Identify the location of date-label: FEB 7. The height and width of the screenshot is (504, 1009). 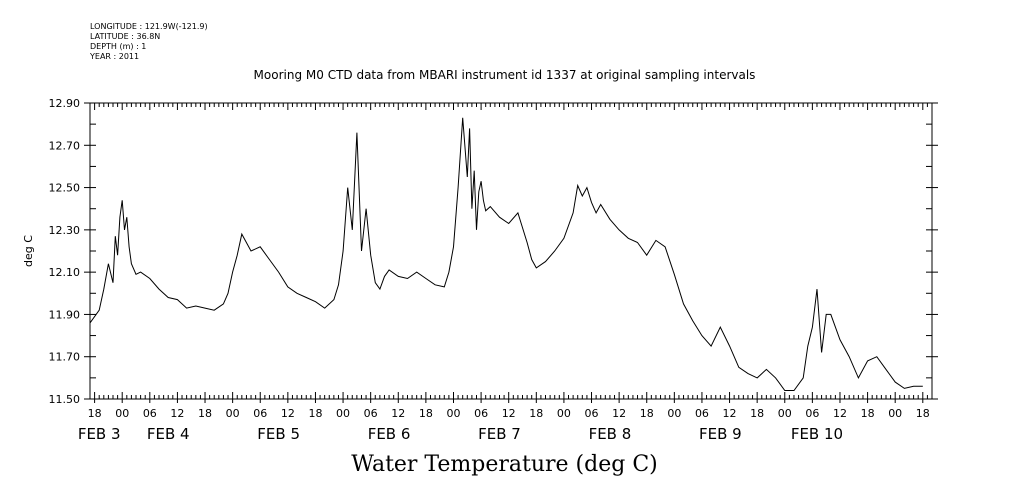
(499, 434).